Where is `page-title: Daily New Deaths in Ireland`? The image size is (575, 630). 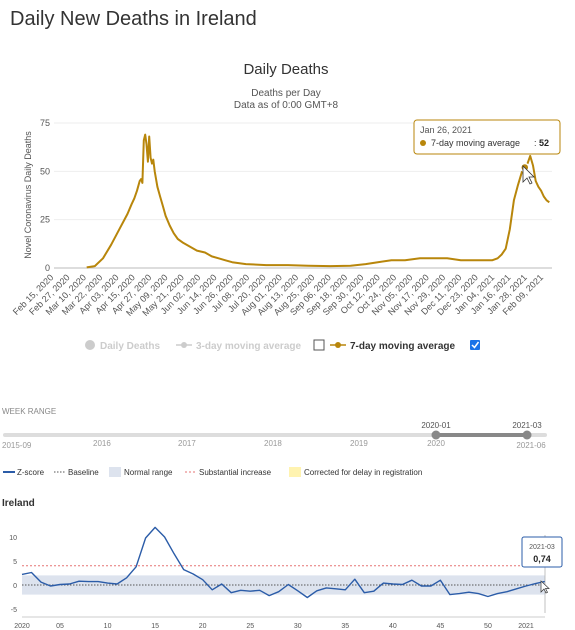
page-title: Daily New Deaths in Ireland is located at coordinates (133, 19).